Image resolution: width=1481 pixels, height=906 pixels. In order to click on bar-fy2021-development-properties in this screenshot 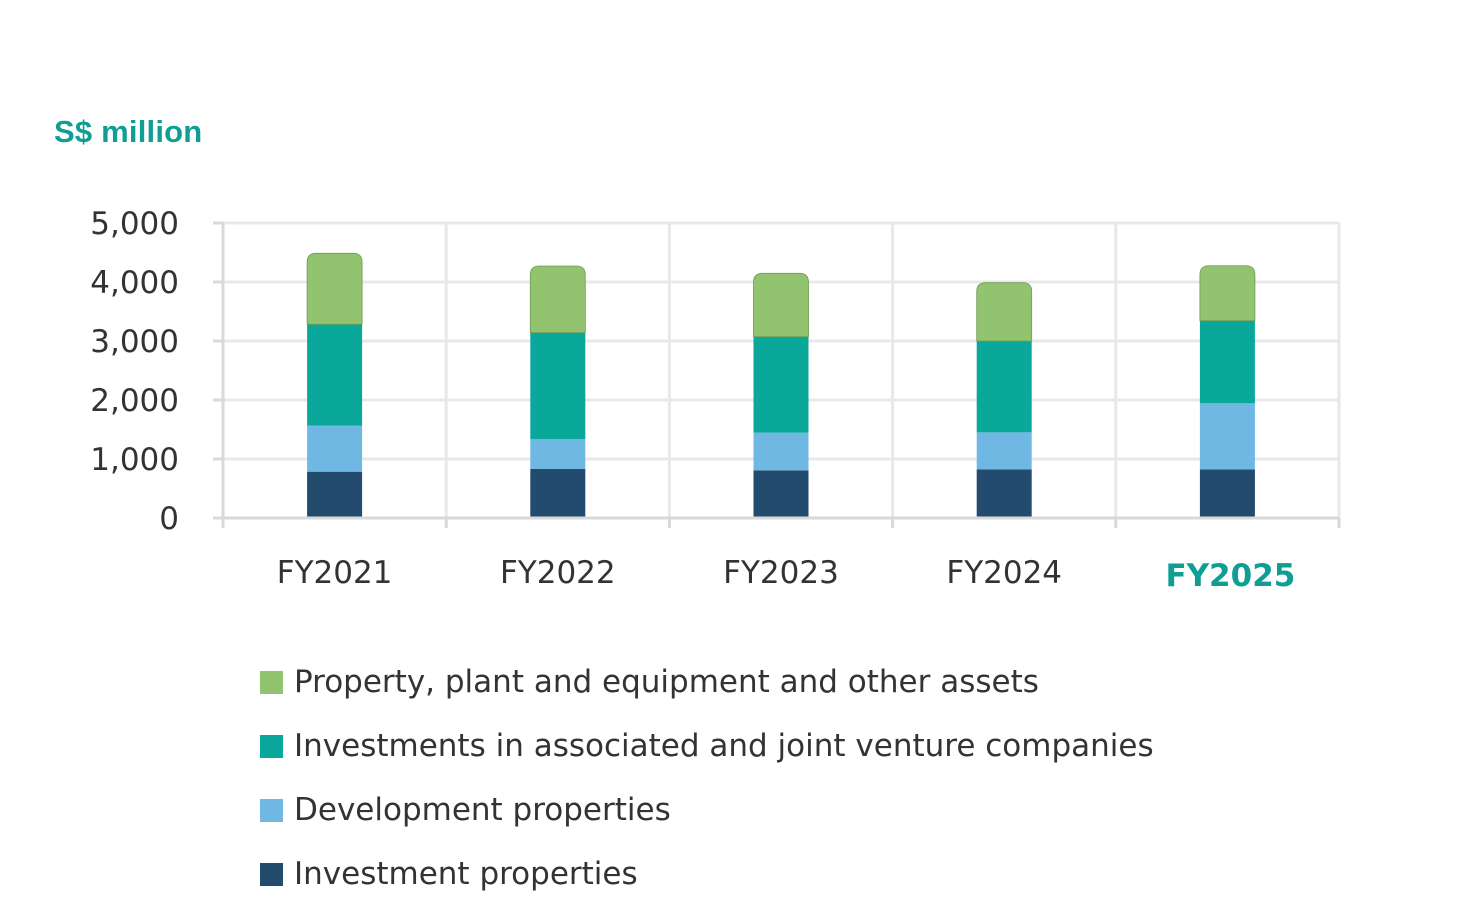, I will do `click(335, 448)`.